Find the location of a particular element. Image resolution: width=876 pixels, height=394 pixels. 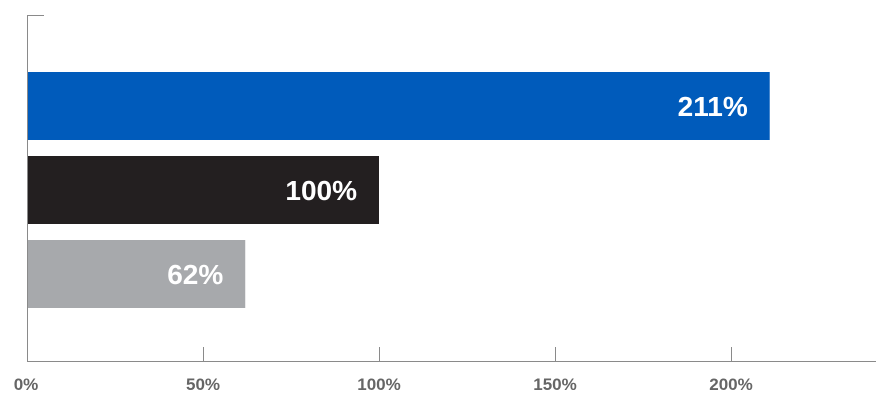

x-tick-label-3: 150% is located at coordinates (554, 384).